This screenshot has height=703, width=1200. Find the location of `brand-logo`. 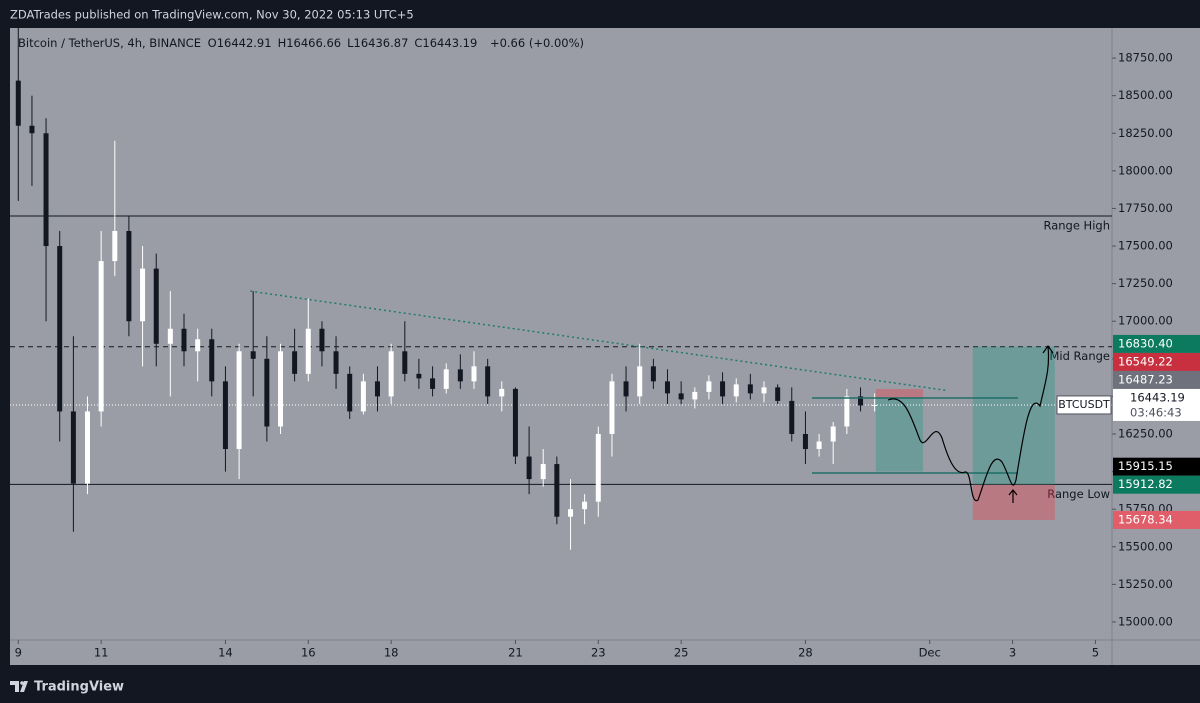

brand-logo is located at coordinates (19, 686).